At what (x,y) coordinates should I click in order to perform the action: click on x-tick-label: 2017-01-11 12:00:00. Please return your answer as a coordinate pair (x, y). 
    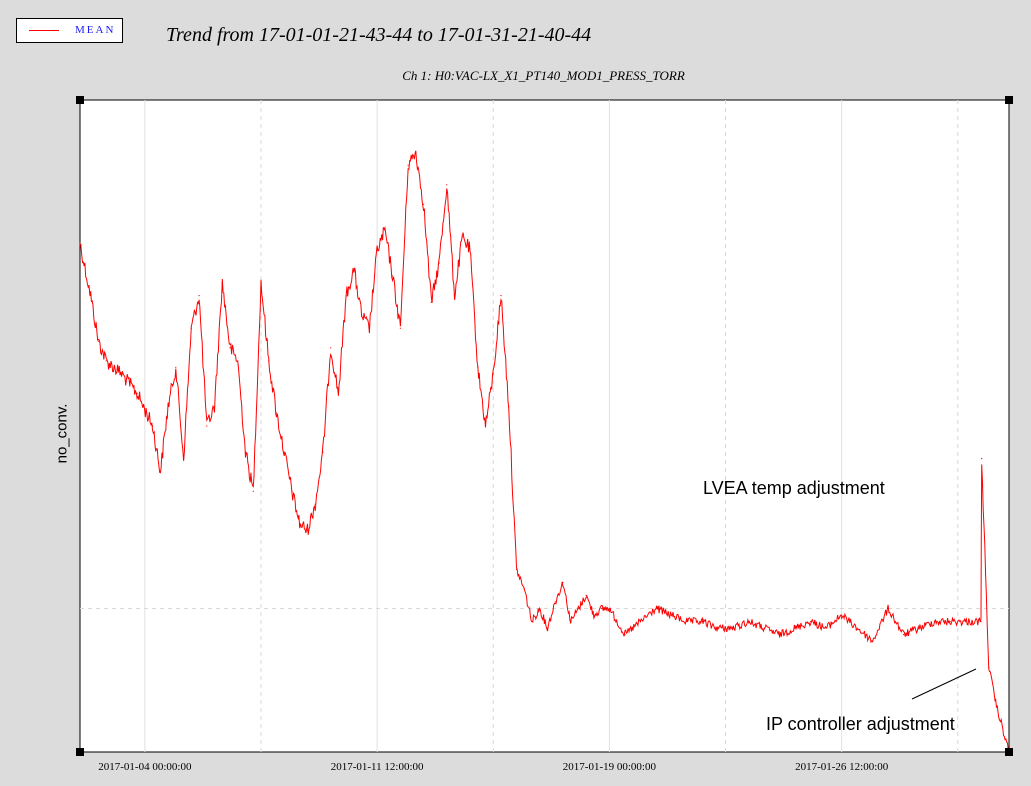
    Looking at the image, I should click on (377, 767).